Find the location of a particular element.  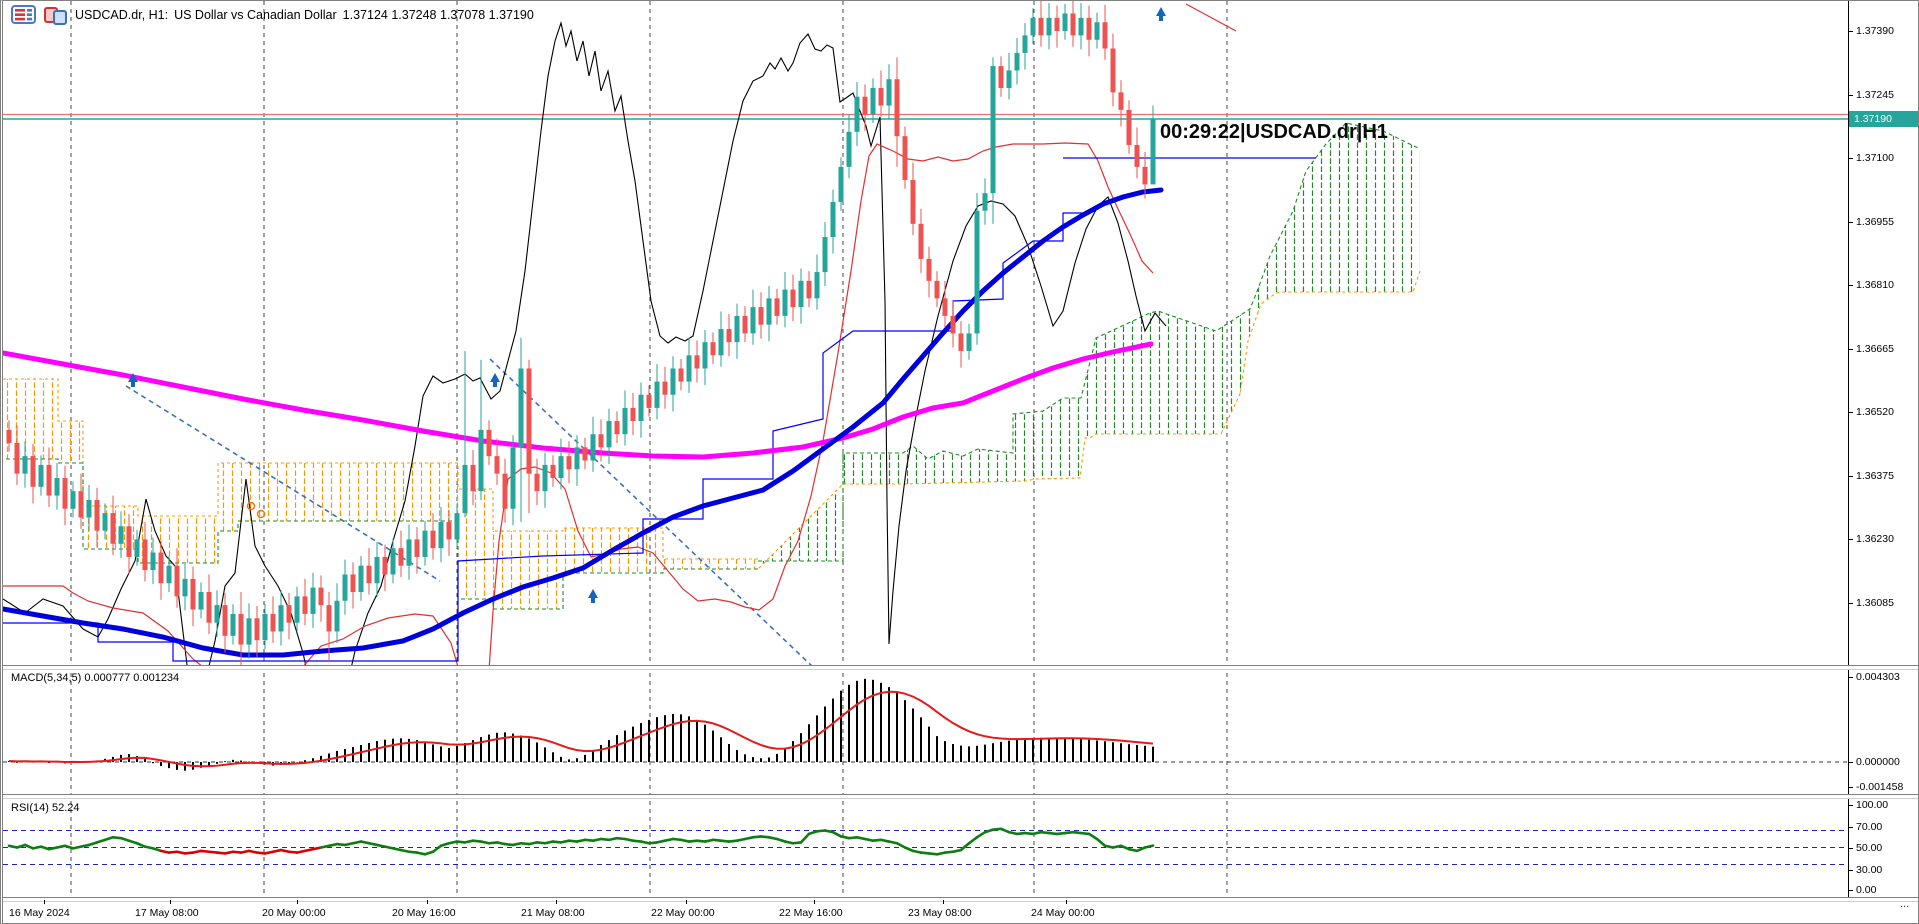

price-axis-label: 1.37390 is located at coordinates (1875, 31).